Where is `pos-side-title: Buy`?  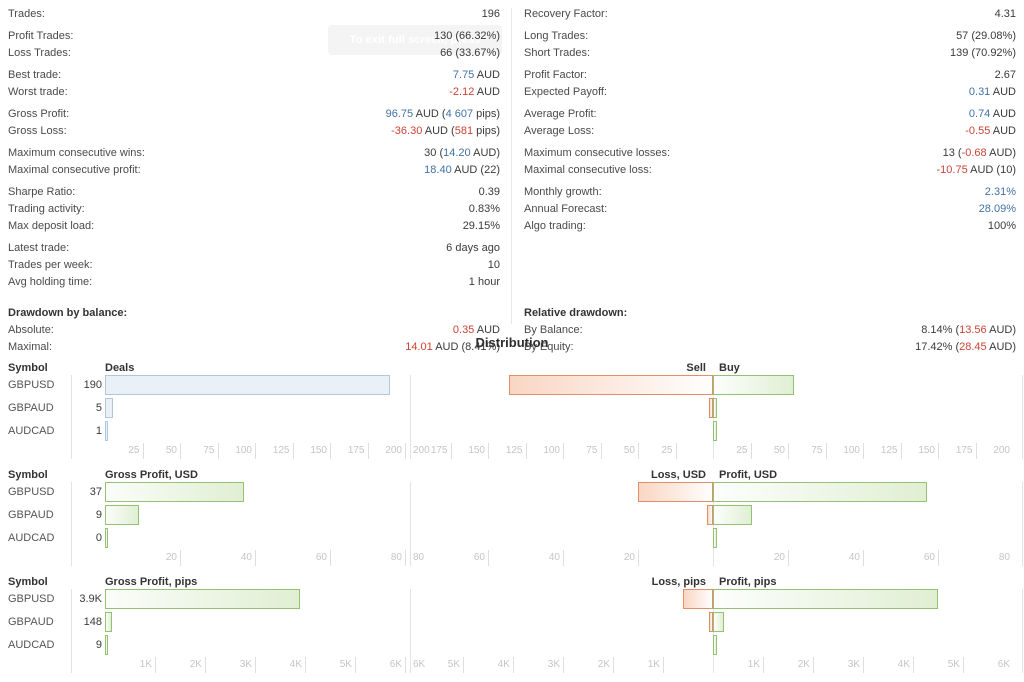 pos-side-title: Buy is located at coordinates (729, 368).